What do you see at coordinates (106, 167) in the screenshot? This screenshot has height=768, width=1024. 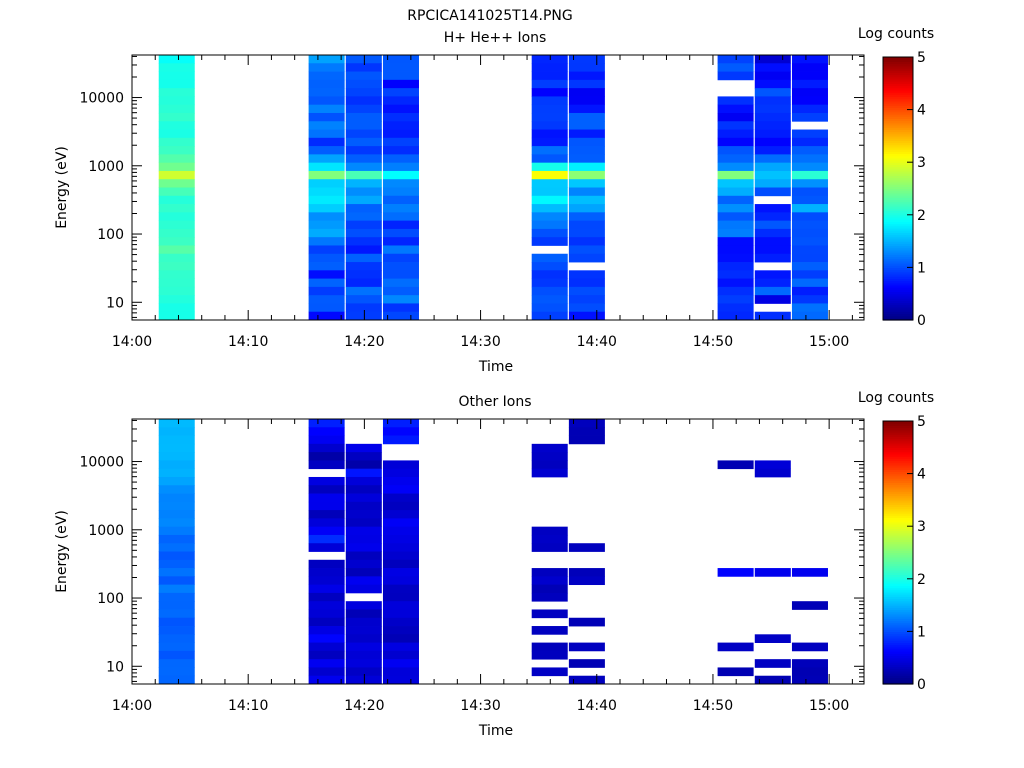 I see `y-tick-label: 1000` at bounding box center [106, 167].